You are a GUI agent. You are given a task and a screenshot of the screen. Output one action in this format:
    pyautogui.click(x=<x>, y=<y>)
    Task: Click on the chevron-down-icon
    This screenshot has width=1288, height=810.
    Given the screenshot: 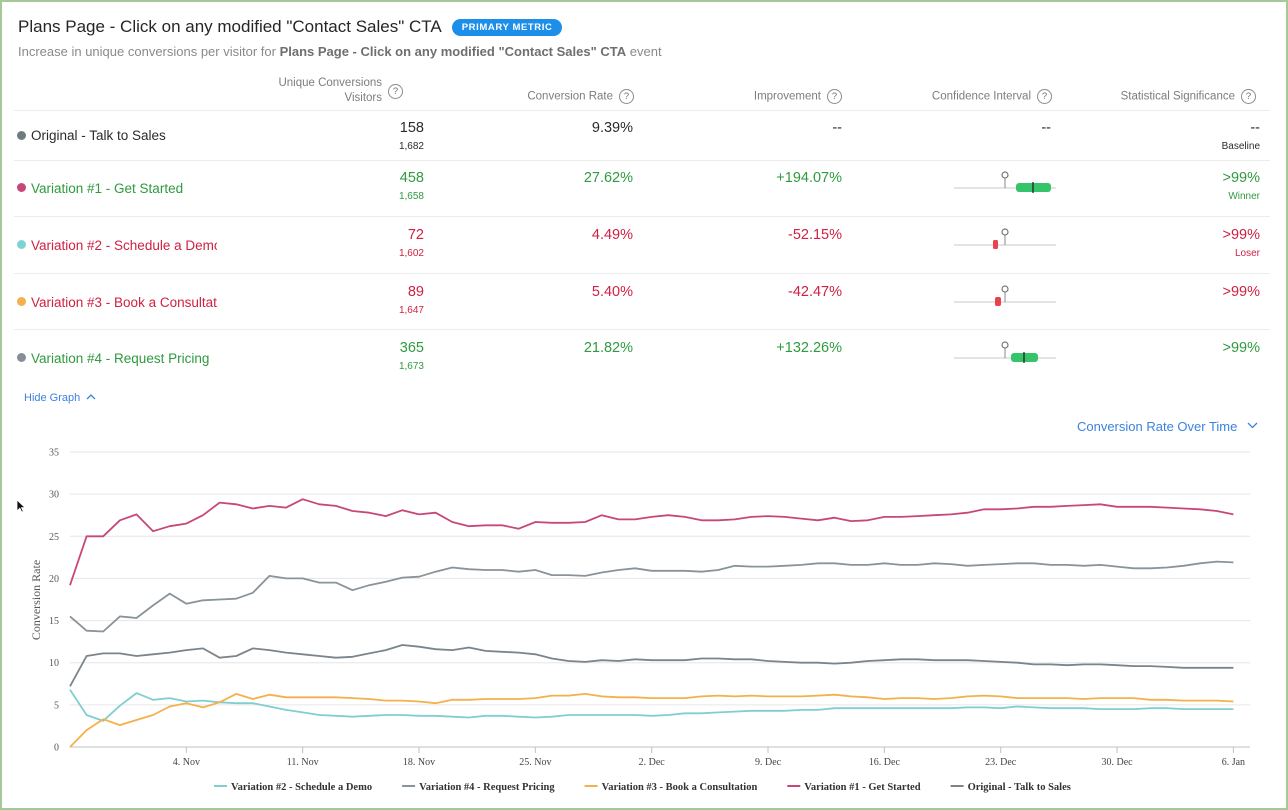 What is the action you would take?
    pyautogui.click(x=1252, y=425)
    